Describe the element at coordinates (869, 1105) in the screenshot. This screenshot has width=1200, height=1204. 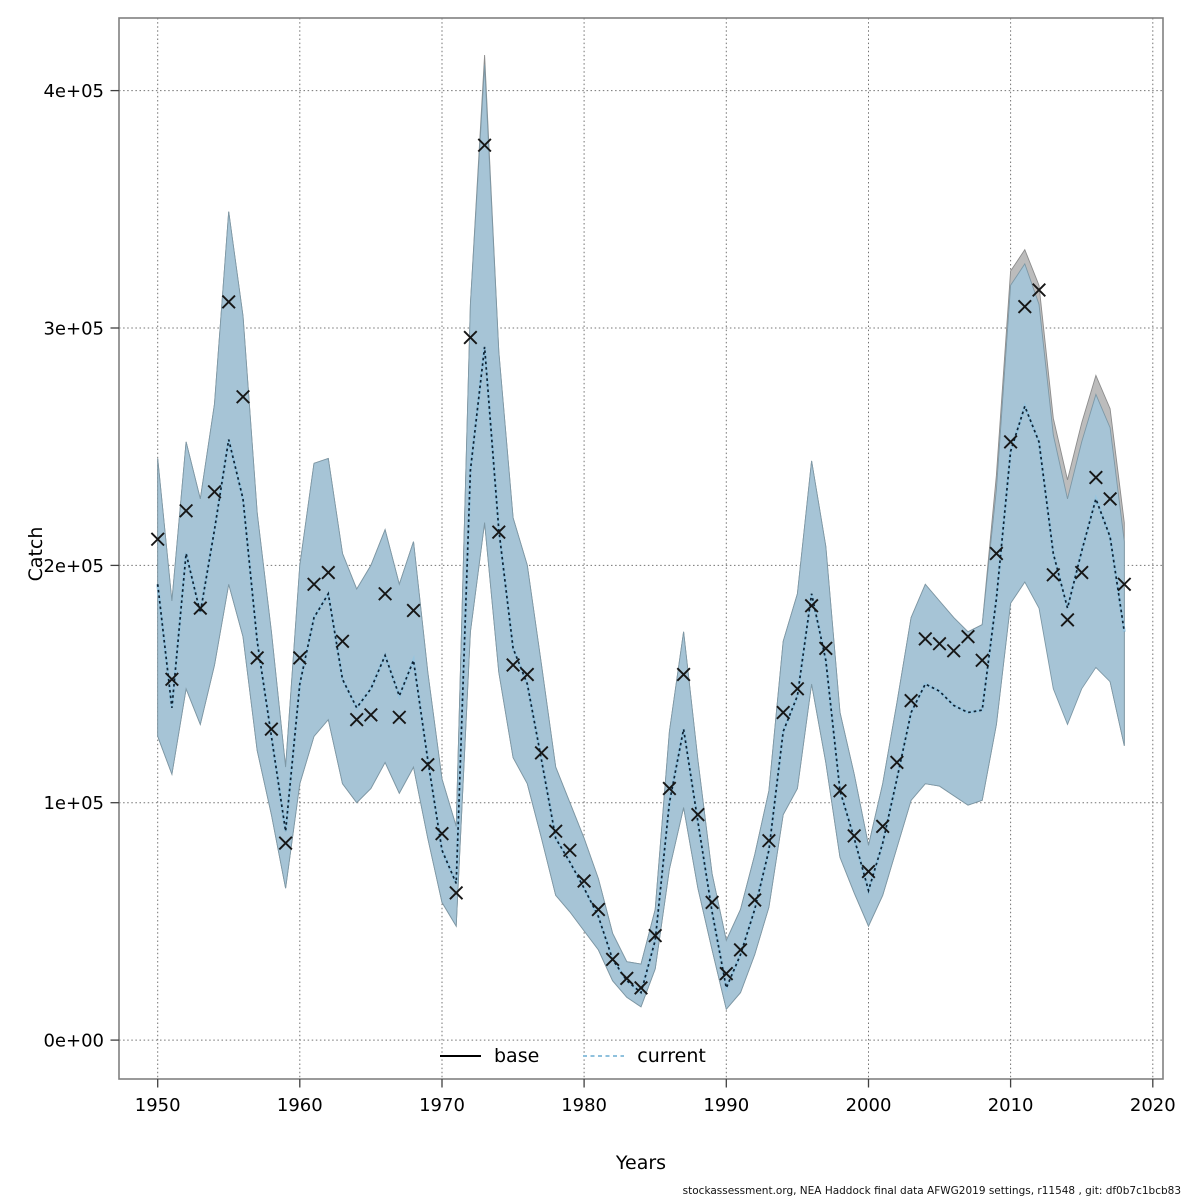
I see `x-tick-label: 2000` at that location.